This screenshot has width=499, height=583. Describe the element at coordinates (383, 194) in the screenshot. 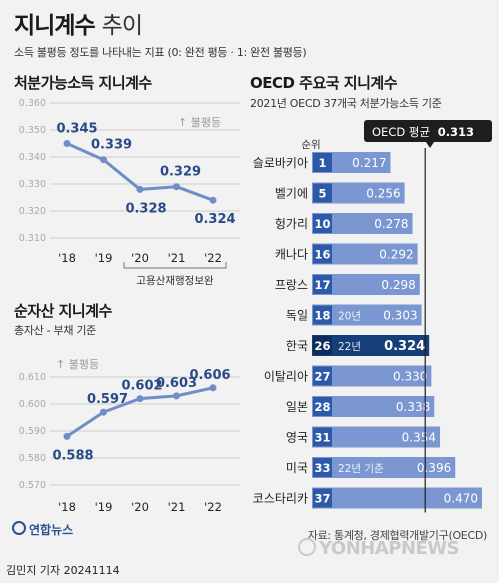

I see `value-label: 0.256` at that location.